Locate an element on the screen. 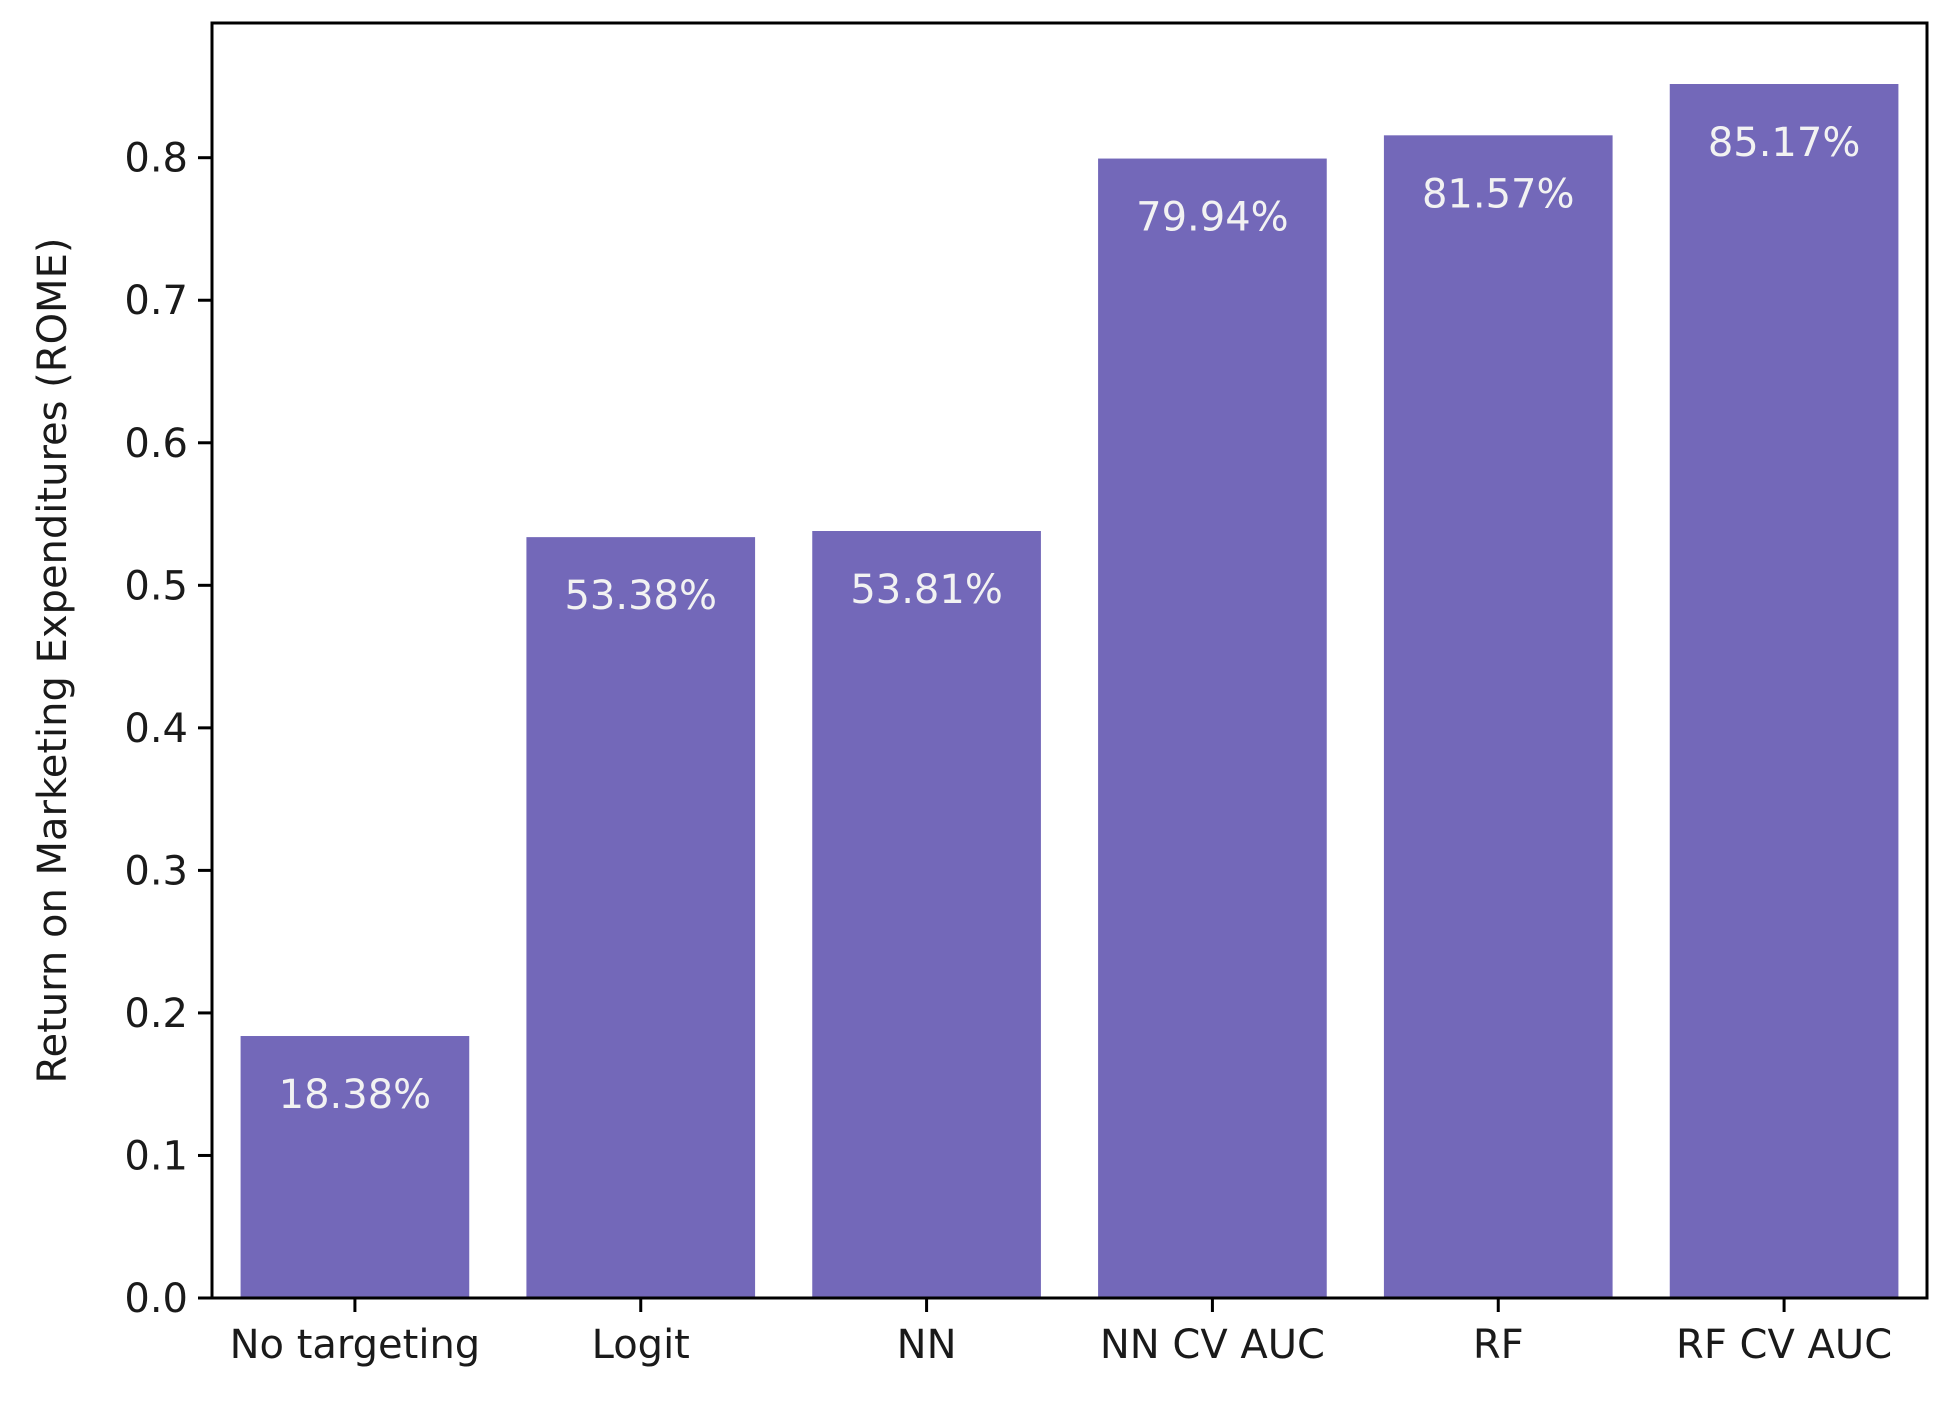 The image size is (1956, 1416). bar-value-label: 53.38% is located at coordinates (640, 596).